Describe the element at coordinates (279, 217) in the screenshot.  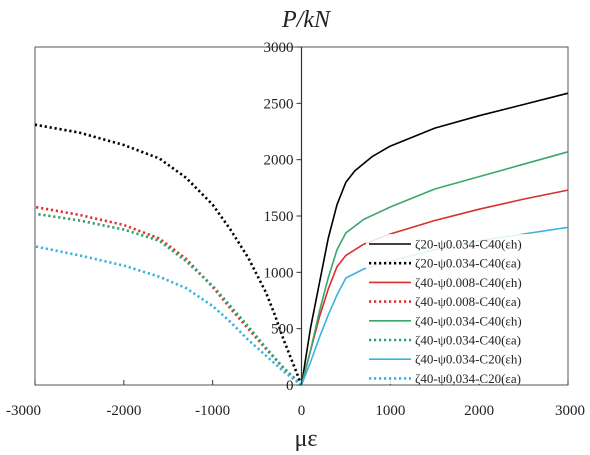
I see `y-tick-label: 1500` at that location.